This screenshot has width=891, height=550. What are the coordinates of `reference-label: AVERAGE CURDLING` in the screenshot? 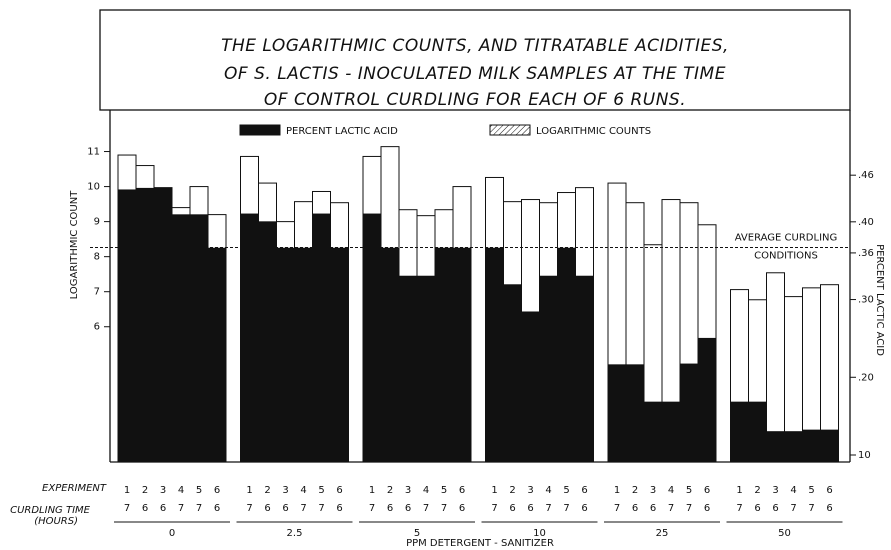 It's located at (786, 237).